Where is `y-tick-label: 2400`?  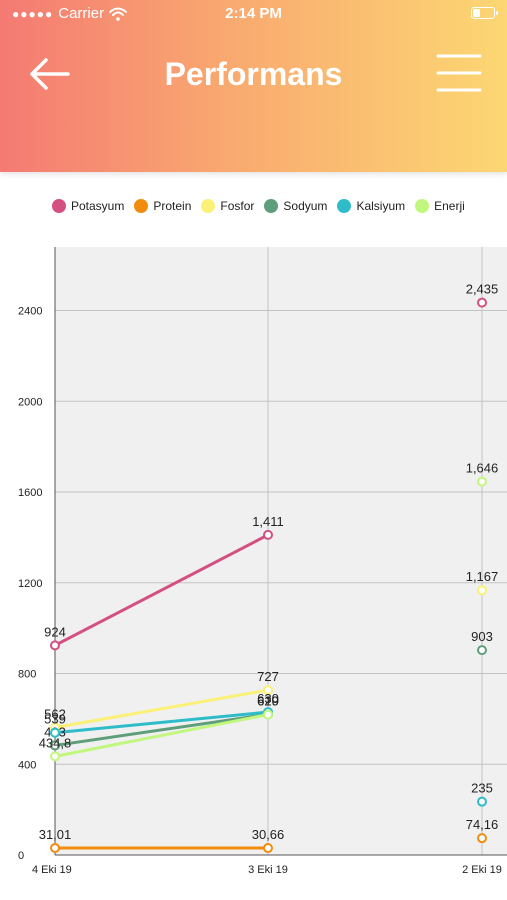
y-tick-label: 2400 is located at coordinates (30, 312).